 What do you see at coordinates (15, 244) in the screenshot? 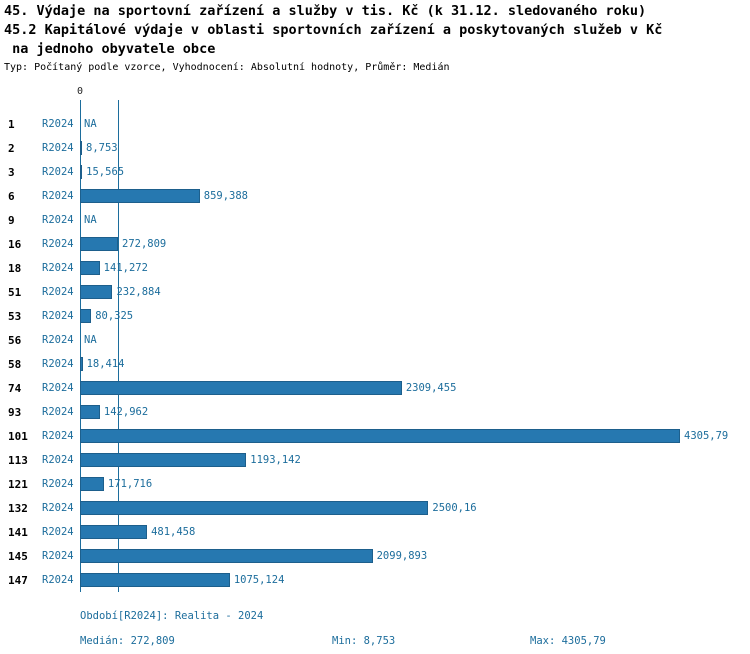
I see `row-id-label: 16` at bounding box center [15, 244].